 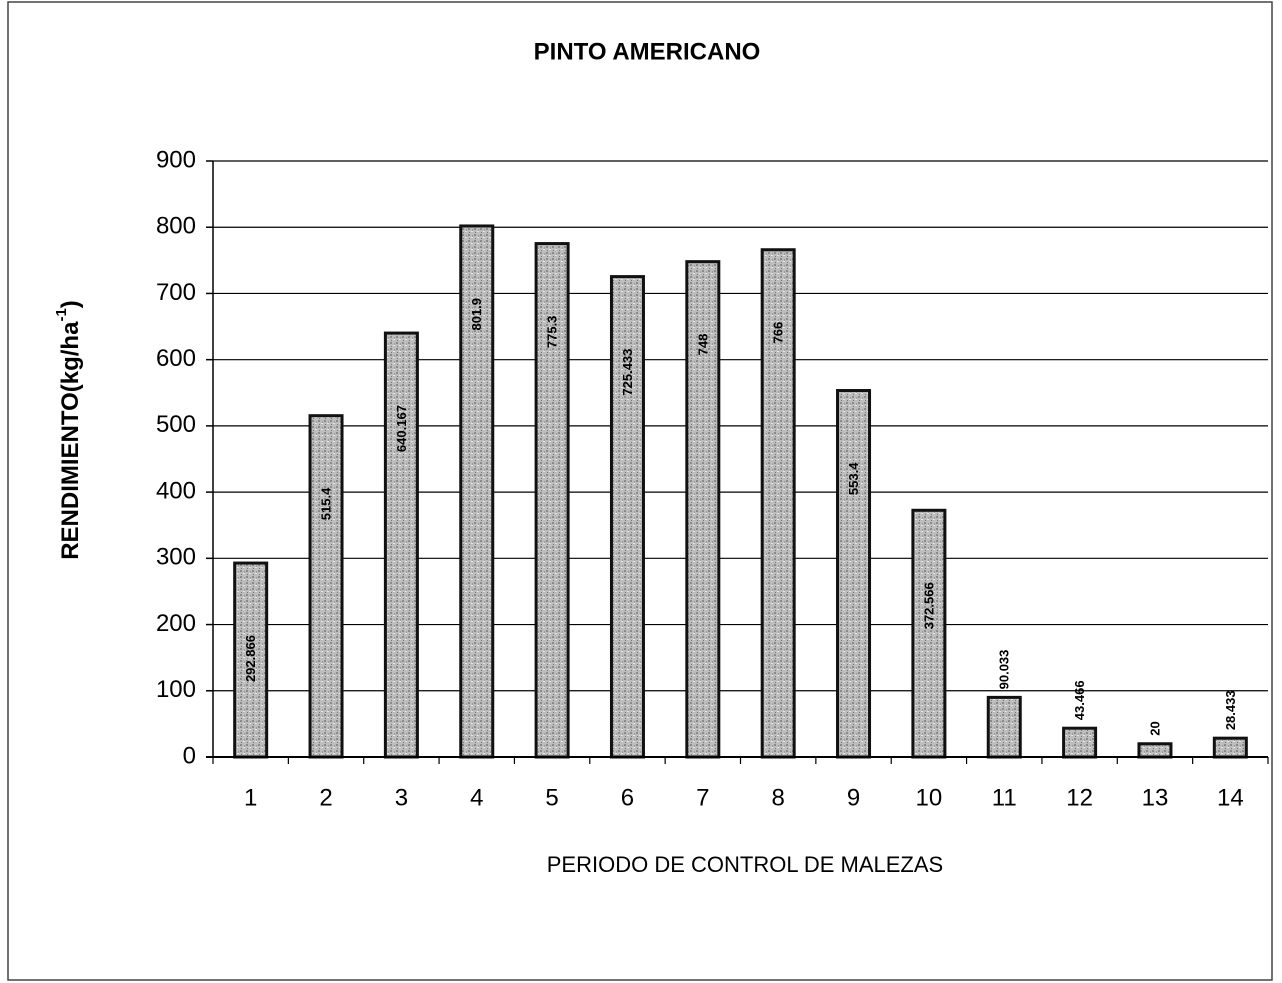 I want to click on x-tick-label: 14, so click(x=1230, y=797).